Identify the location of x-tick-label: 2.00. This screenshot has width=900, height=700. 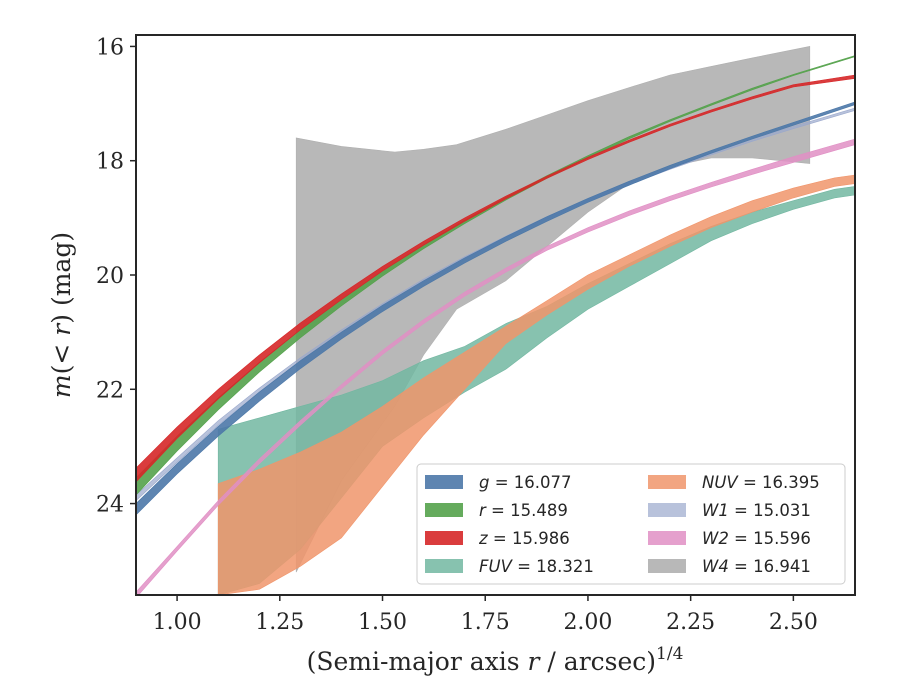
(587, 622).